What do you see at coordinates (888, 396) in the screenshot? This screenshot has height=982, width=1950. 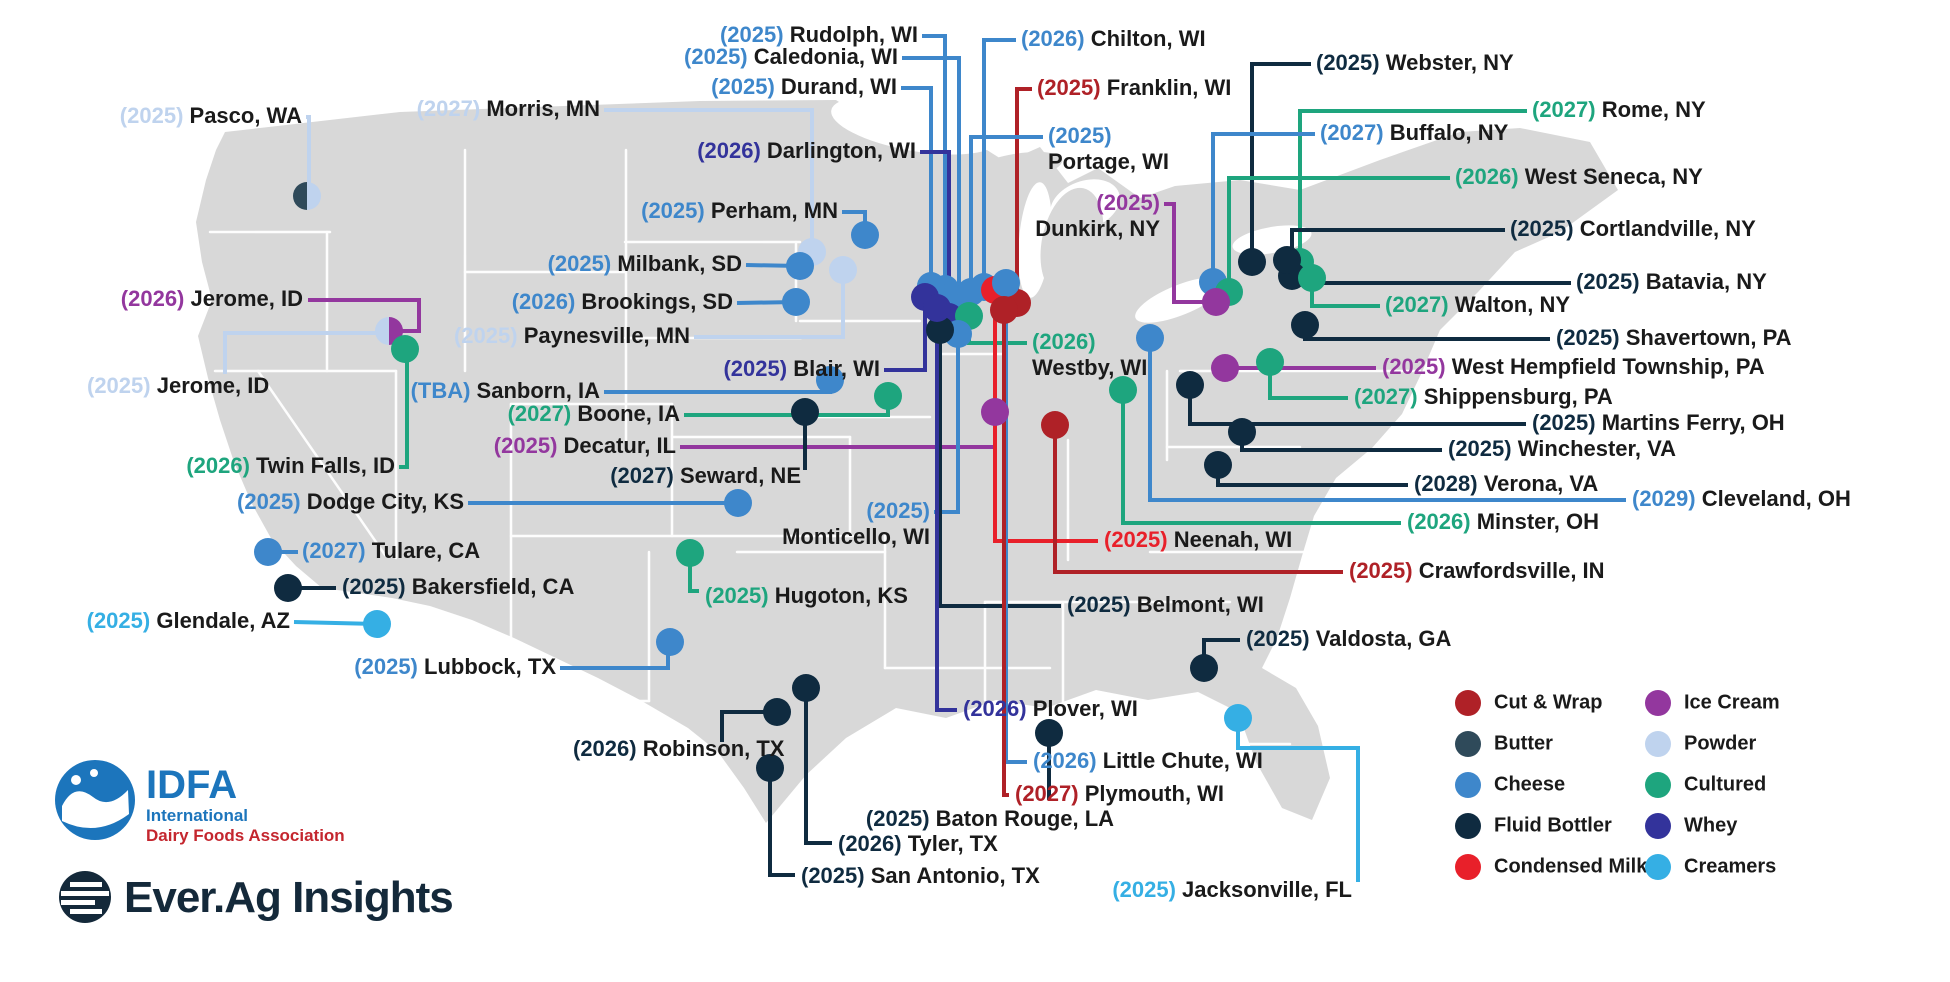 I see `plant-dot-boone` at bounding box center [888, 396].